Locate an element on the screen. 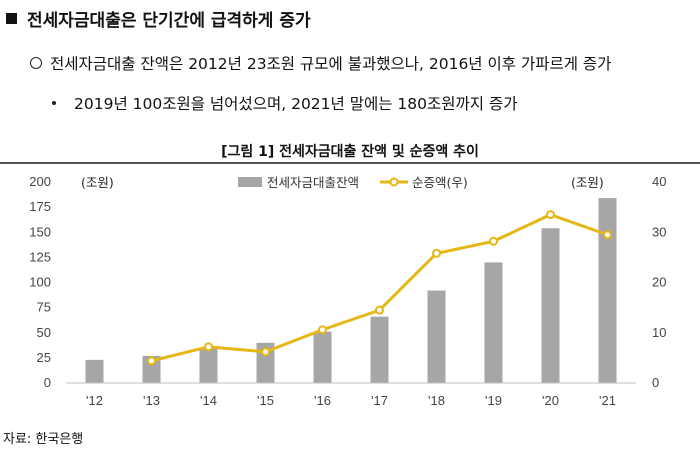  y-left-tick-label: 125 is located at coordinates (40, 256).